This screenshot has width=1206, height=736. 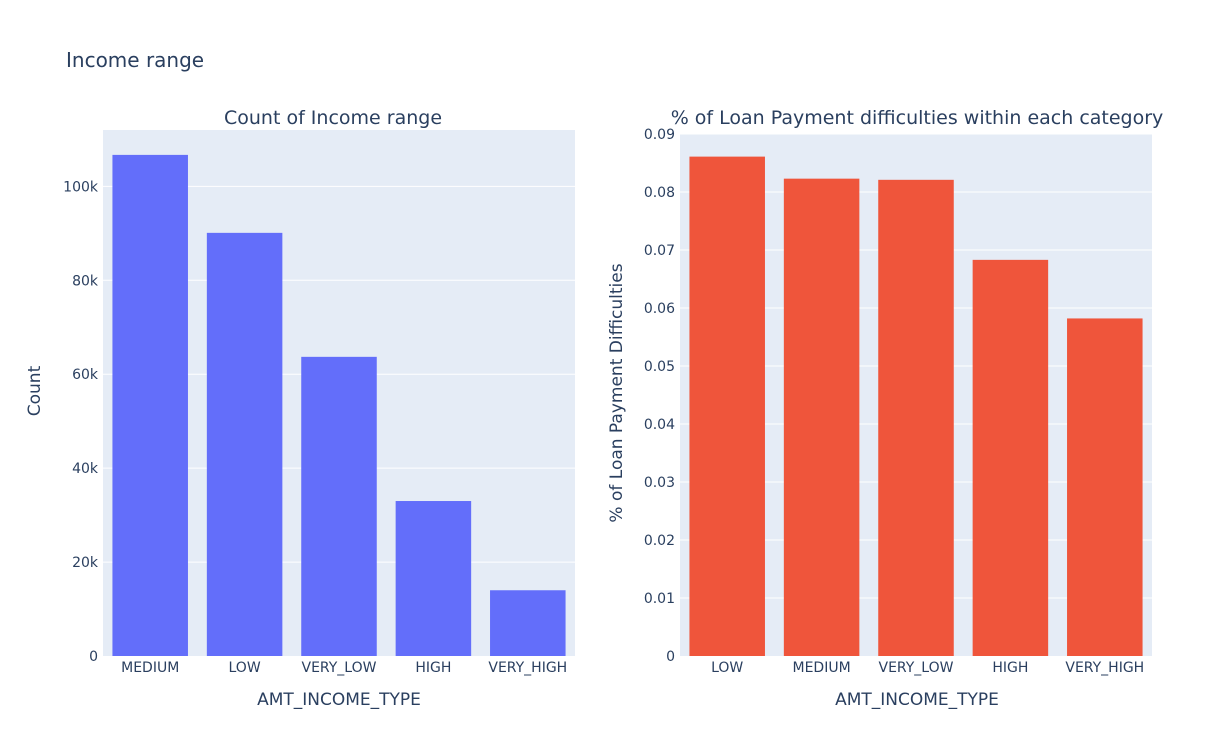 What do you see at coordinates (245, 668) in the screenshot?
I see `left-x-tick-label: LOW` at bounding box center [245, 668].